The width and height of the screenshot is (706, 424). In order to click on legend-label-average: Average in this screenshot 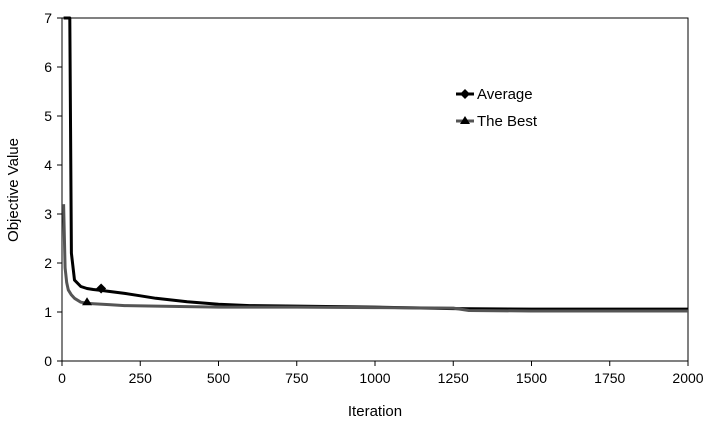, I will do `click(505, 94)`.